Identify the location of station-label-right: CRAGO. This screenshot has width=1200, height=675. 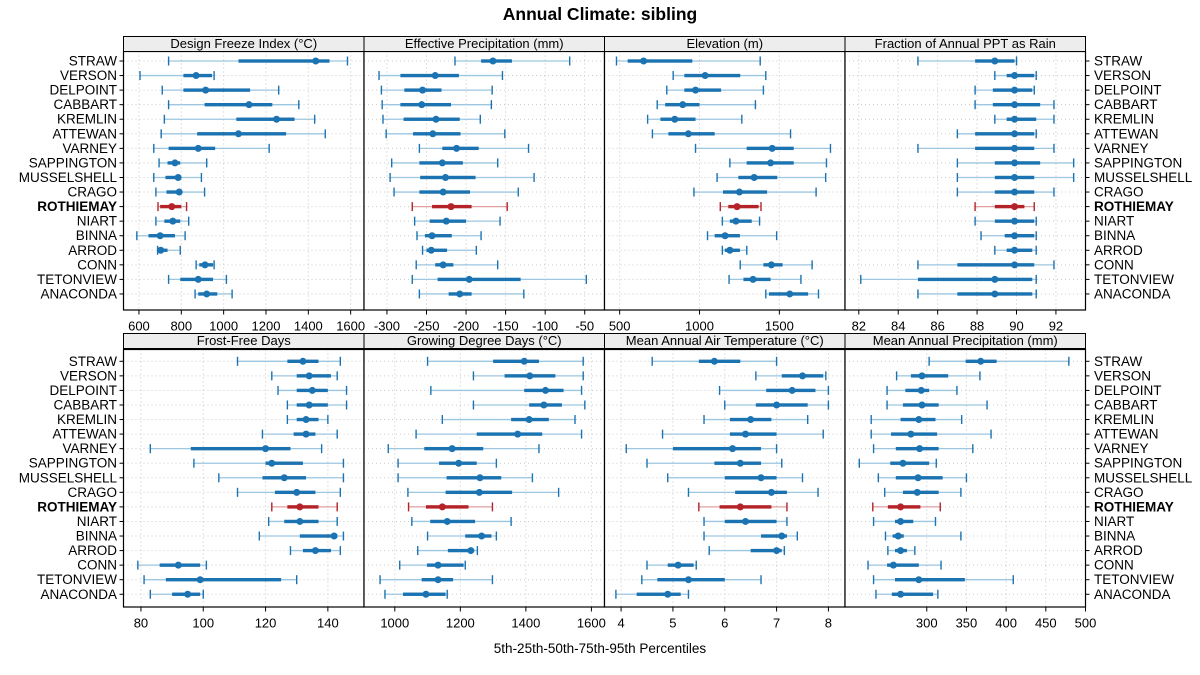
(1119, 492).